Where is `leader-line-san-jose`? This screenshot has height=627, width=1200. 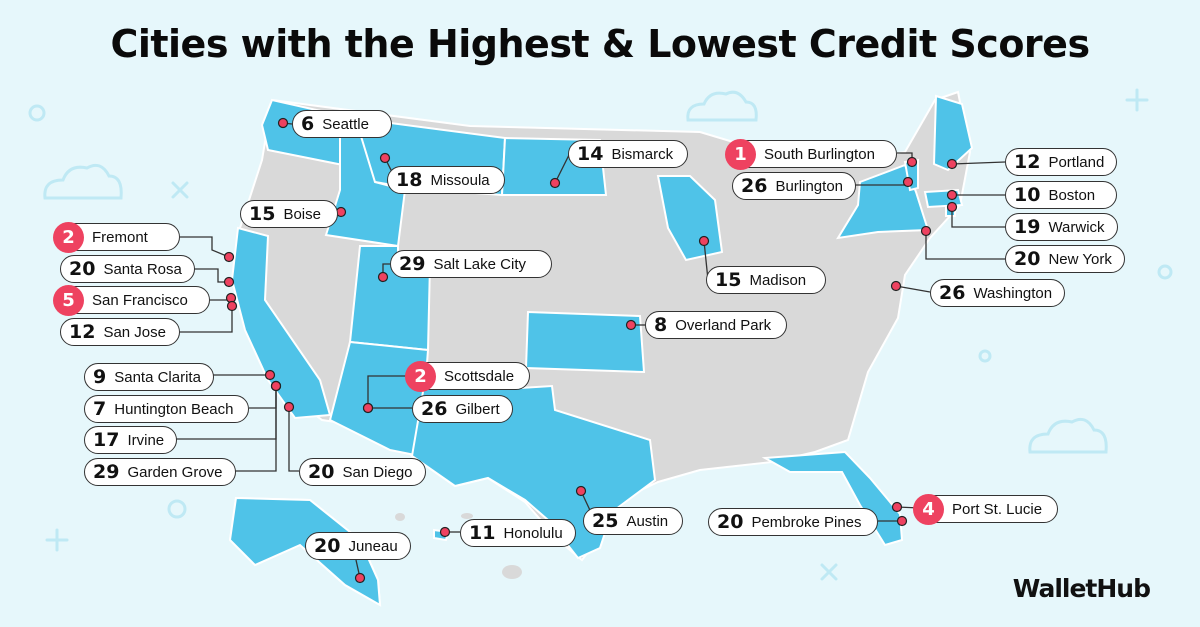 leader-line-san-jose is located at coordinates (206, 319).